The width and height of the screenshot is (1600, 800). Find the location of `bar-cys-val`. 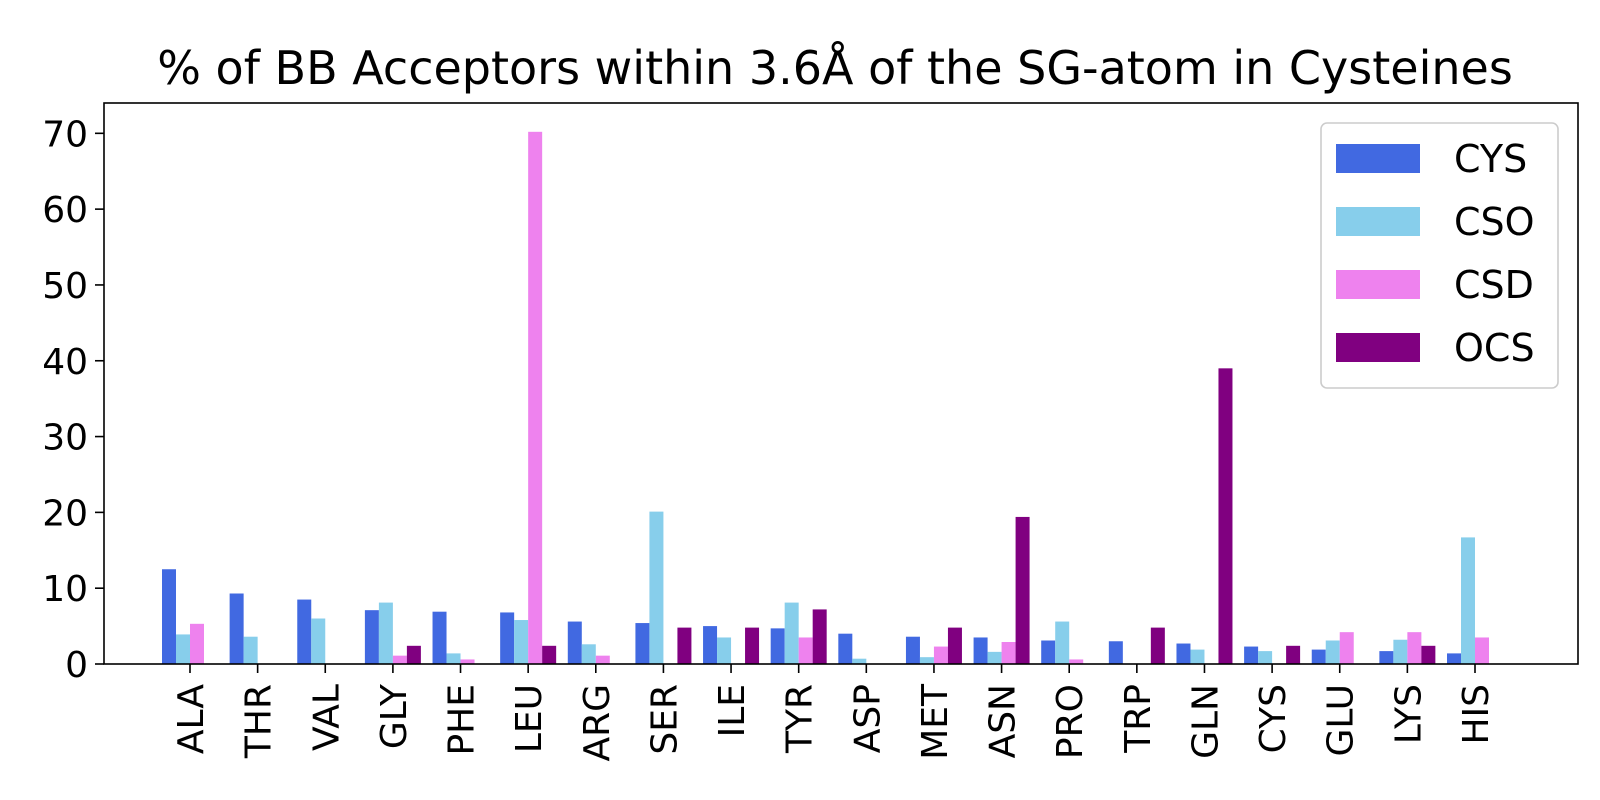

bar-cys-val is located at coordinates (304, 631).